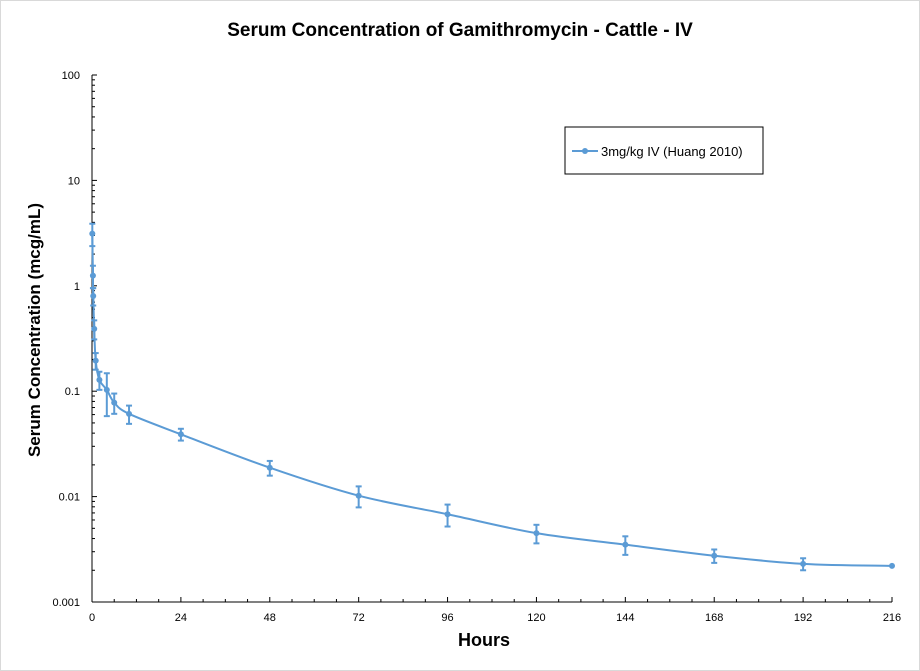 The width and height of the screenshot is (920, 671). I want to click on y-tick-label: 10, so click(74, 181).